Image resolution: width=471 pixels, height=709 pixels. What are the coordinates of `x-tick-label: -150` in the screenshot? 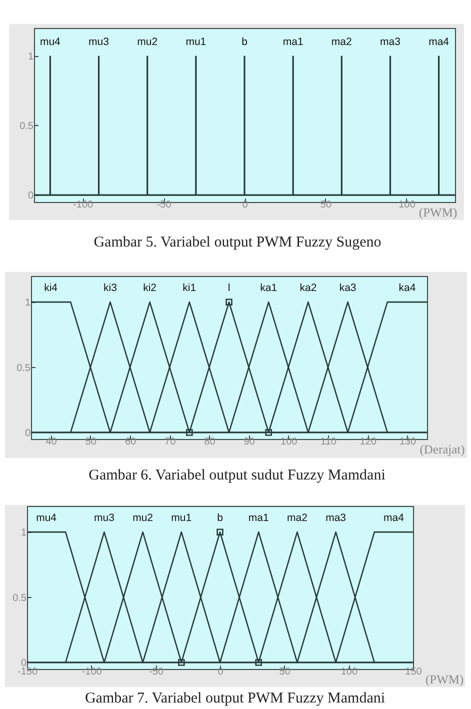 It's located at (27, 672).